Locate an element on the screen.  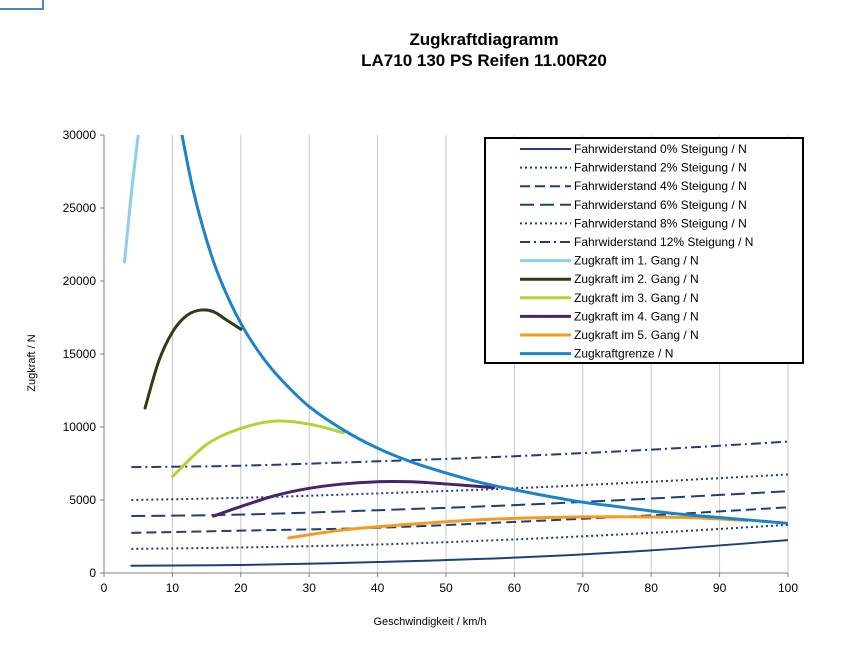
x-tick-label: 70 is located at coordinates (583, 588).